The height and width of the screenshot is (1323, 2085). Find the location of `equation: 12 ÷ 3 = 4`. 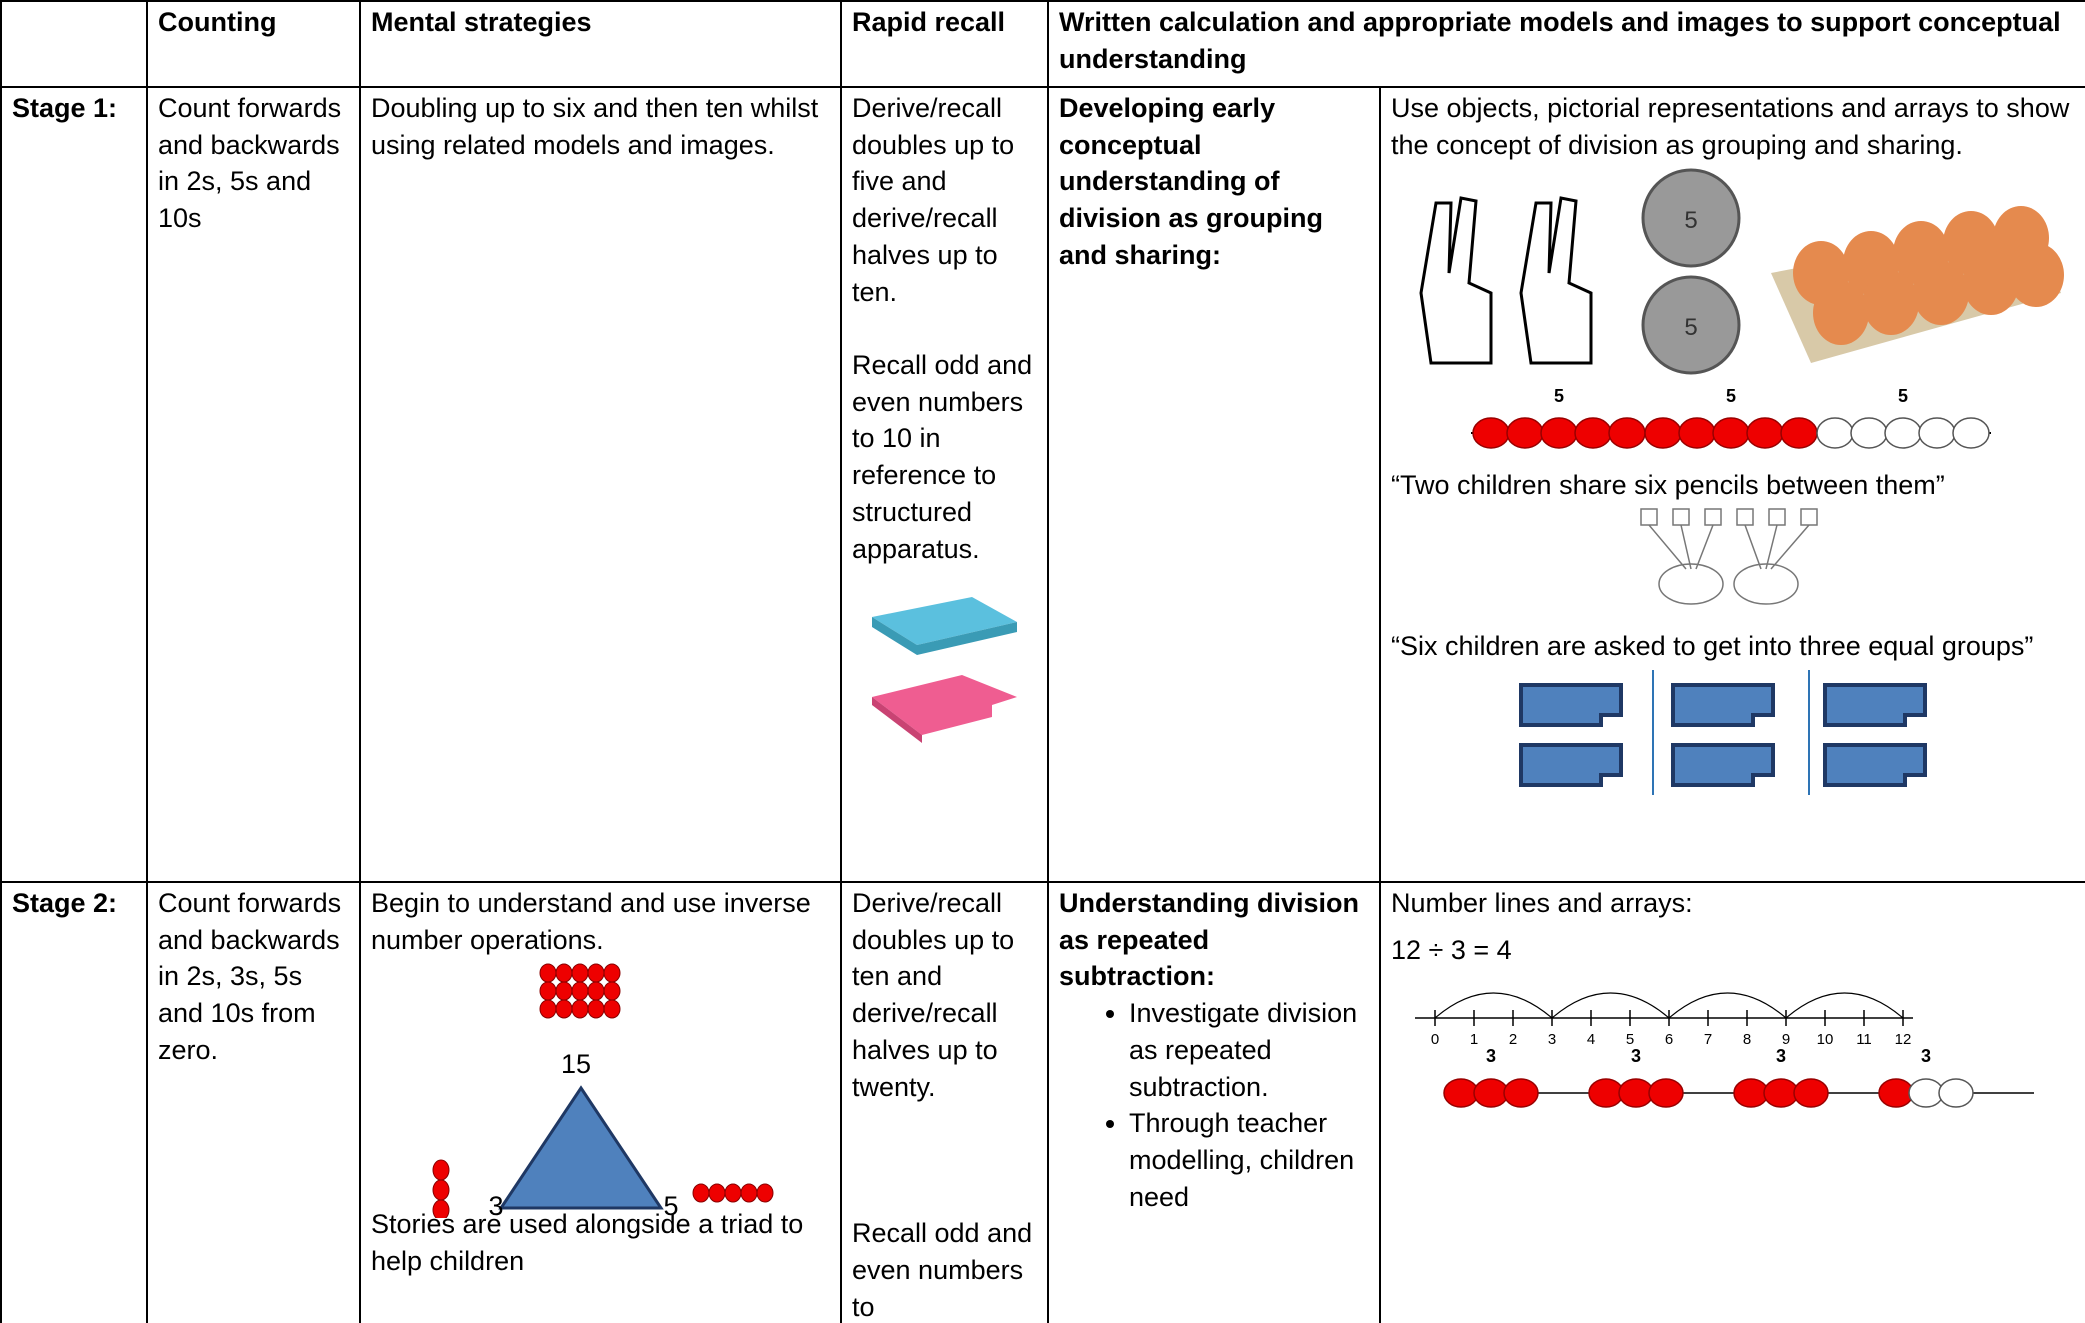

equation: 12 ÷ 3 = 4 is located at coordinates (1451, 949).